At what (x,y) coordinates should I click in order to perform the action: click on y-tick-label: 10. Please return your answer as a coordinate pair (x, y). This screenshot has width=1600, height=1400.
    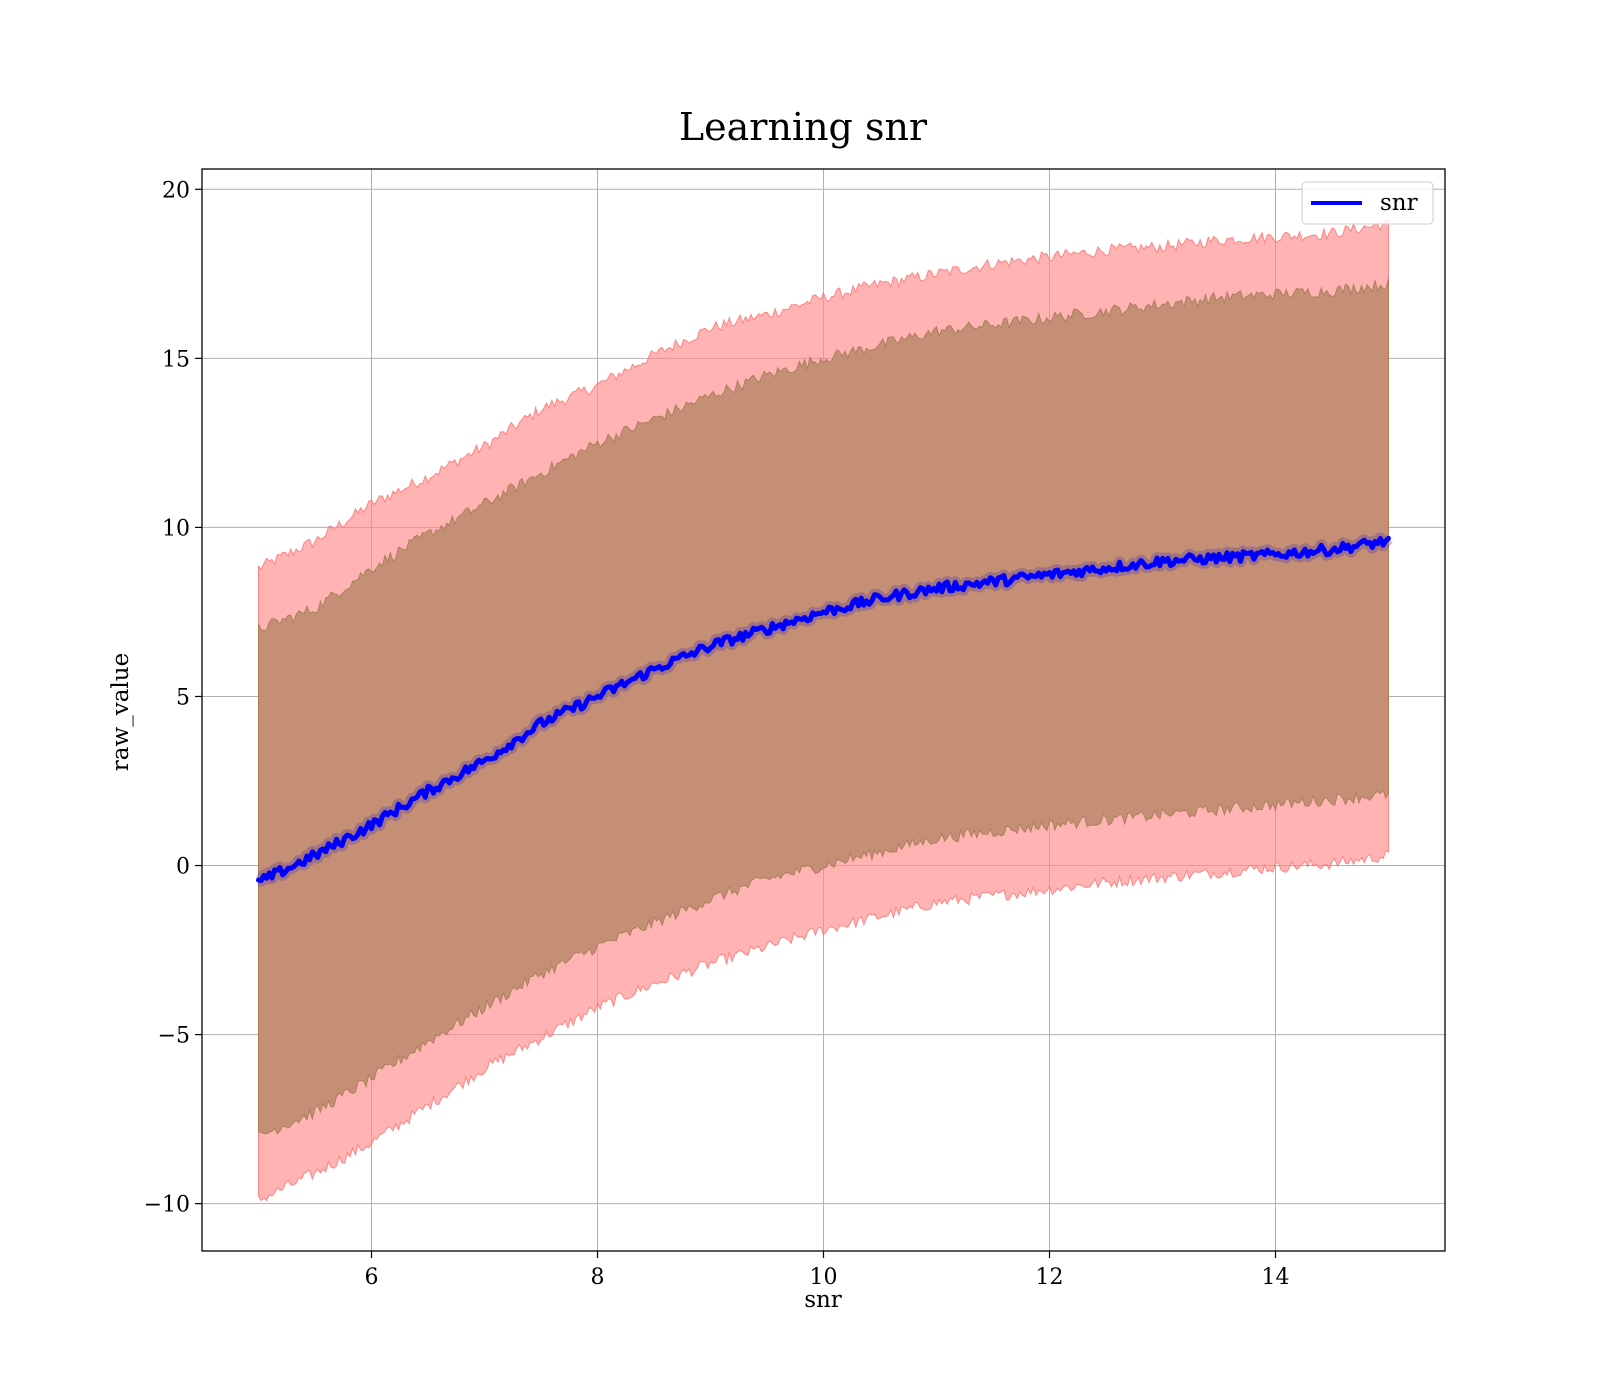
    Looking at the image, I should click on (176, 528).